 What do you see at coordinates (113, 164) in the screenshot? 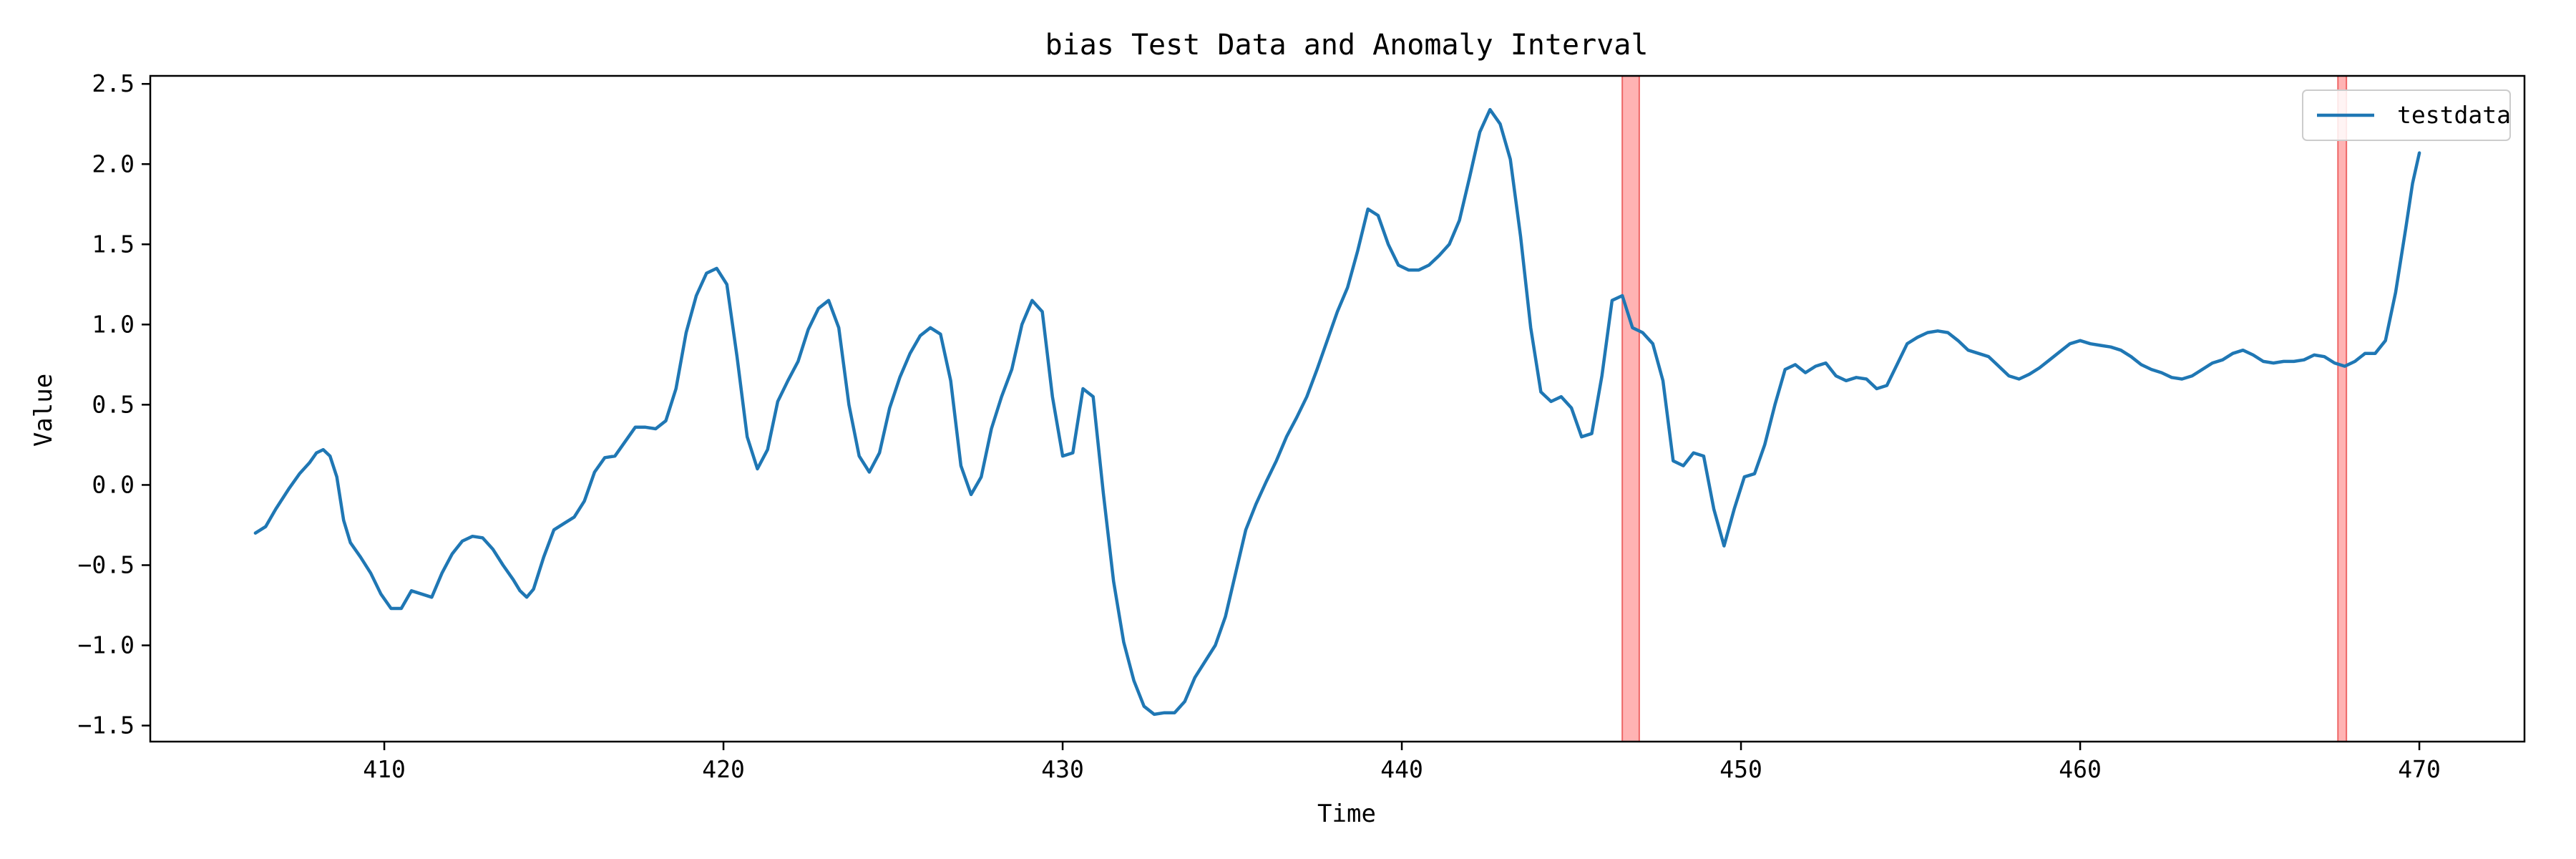
I see `y-tick-label: 2.0` at bounding box center [113, 164].